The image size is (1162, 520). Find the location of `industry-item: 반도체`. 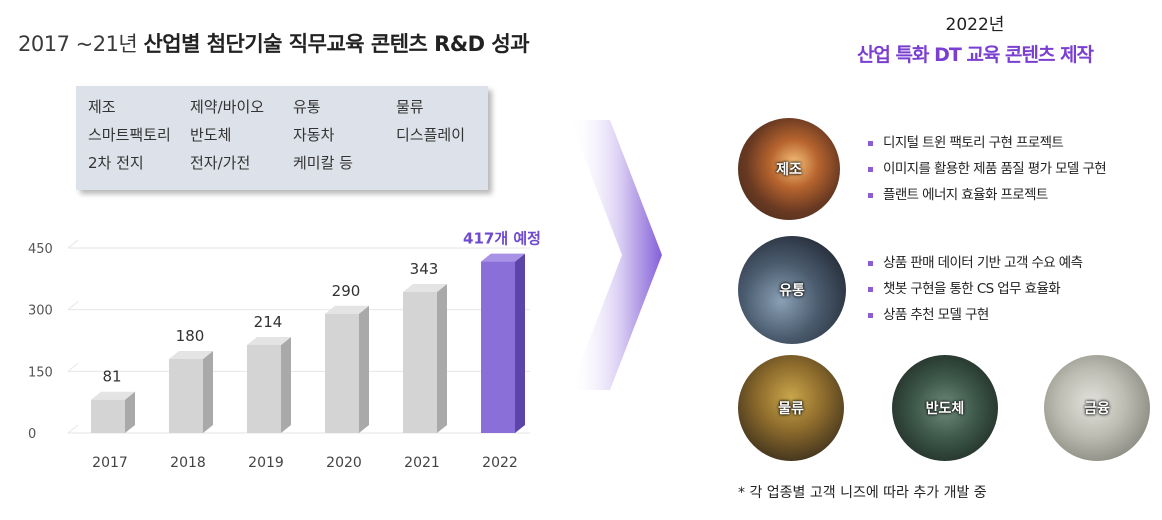

industry-item: 반도체 is located at coordinates (211, 135).